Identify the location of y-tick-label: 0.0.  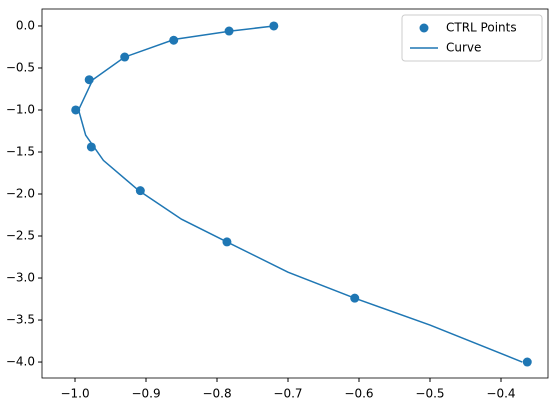
(25, 25).